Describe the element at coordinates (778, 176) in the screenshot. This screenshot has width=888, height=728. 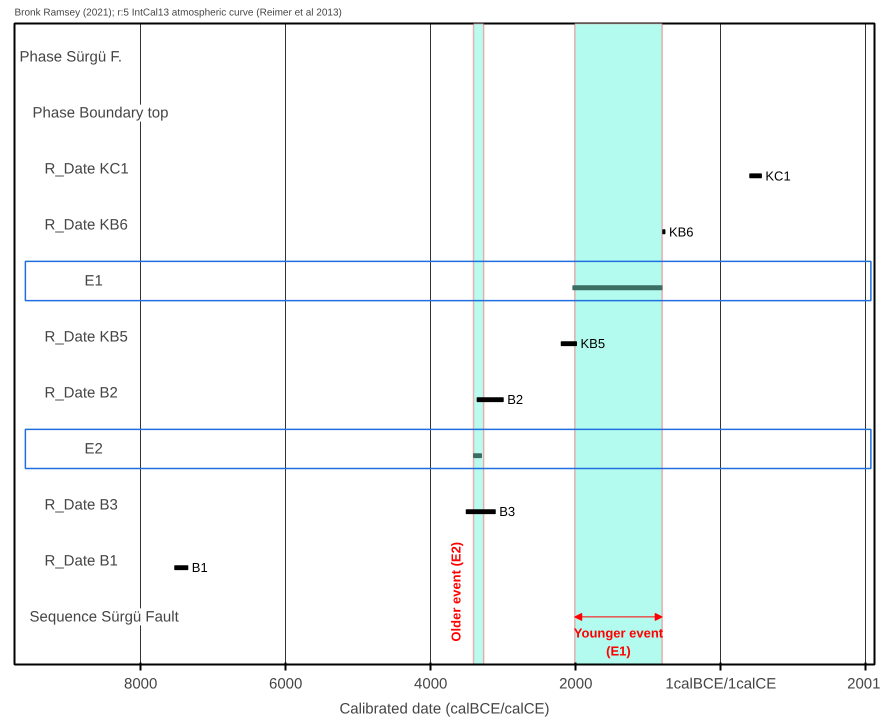
I see `data-label: KC1` at that location.